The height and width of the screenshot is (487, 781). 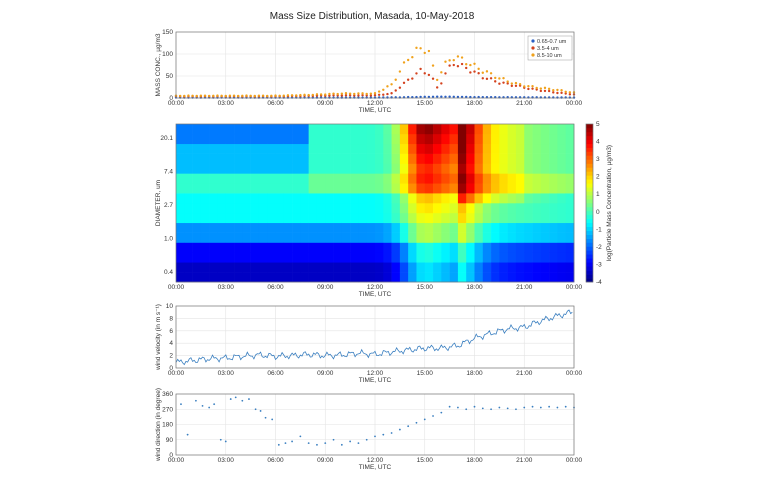 What do you see at coordinates (609, 203) in the screenshot?
I see `colorbar-label: log(Particle Mass Concentration, µg/m3)` at bounding box center [609, 203].